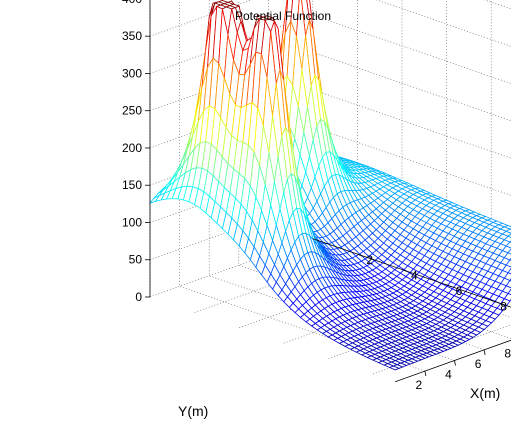 The height and width of the screenshot is (428, 511). What do you see at coordinates (193, 411) in the screenshot?
I see `y-axis-label: Y(m)` at bounding box center [193, 411].